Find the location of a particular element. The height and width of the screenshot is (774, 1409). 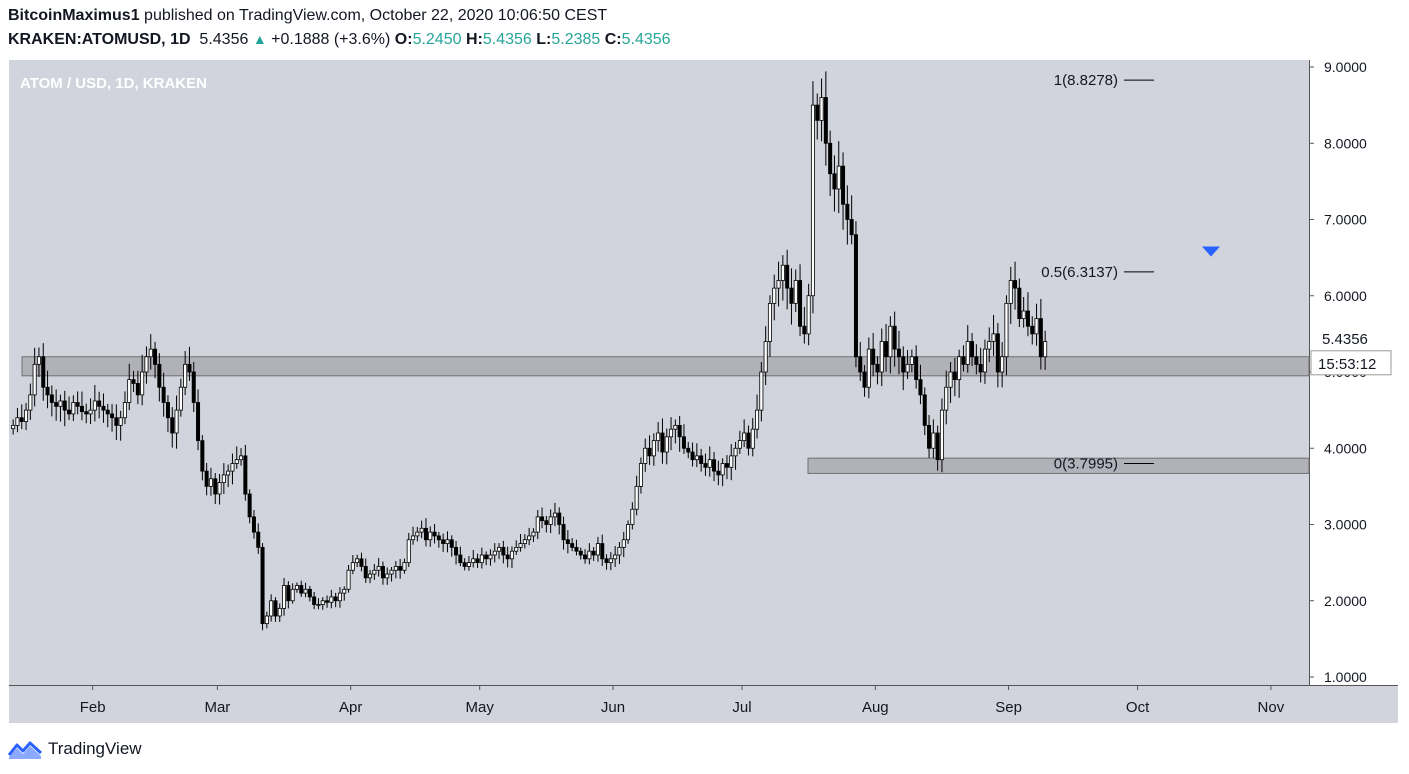

y-tick-label: 6.0000 is located at coordinates (1345, 296).